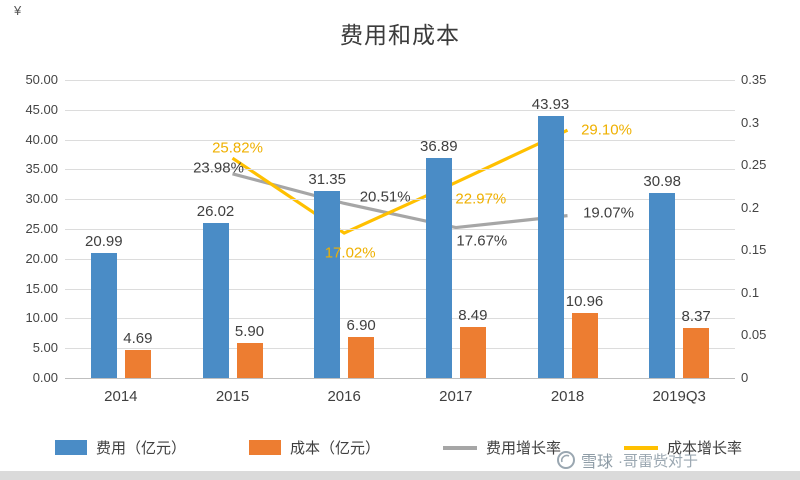 The image size is (800, 480). Describe the element at coordinates (768, 240) in the screenshot. I see `right-axis: 0 0.05 0.1 0.15 0.2 0.25 0.3 0.35` at that location.